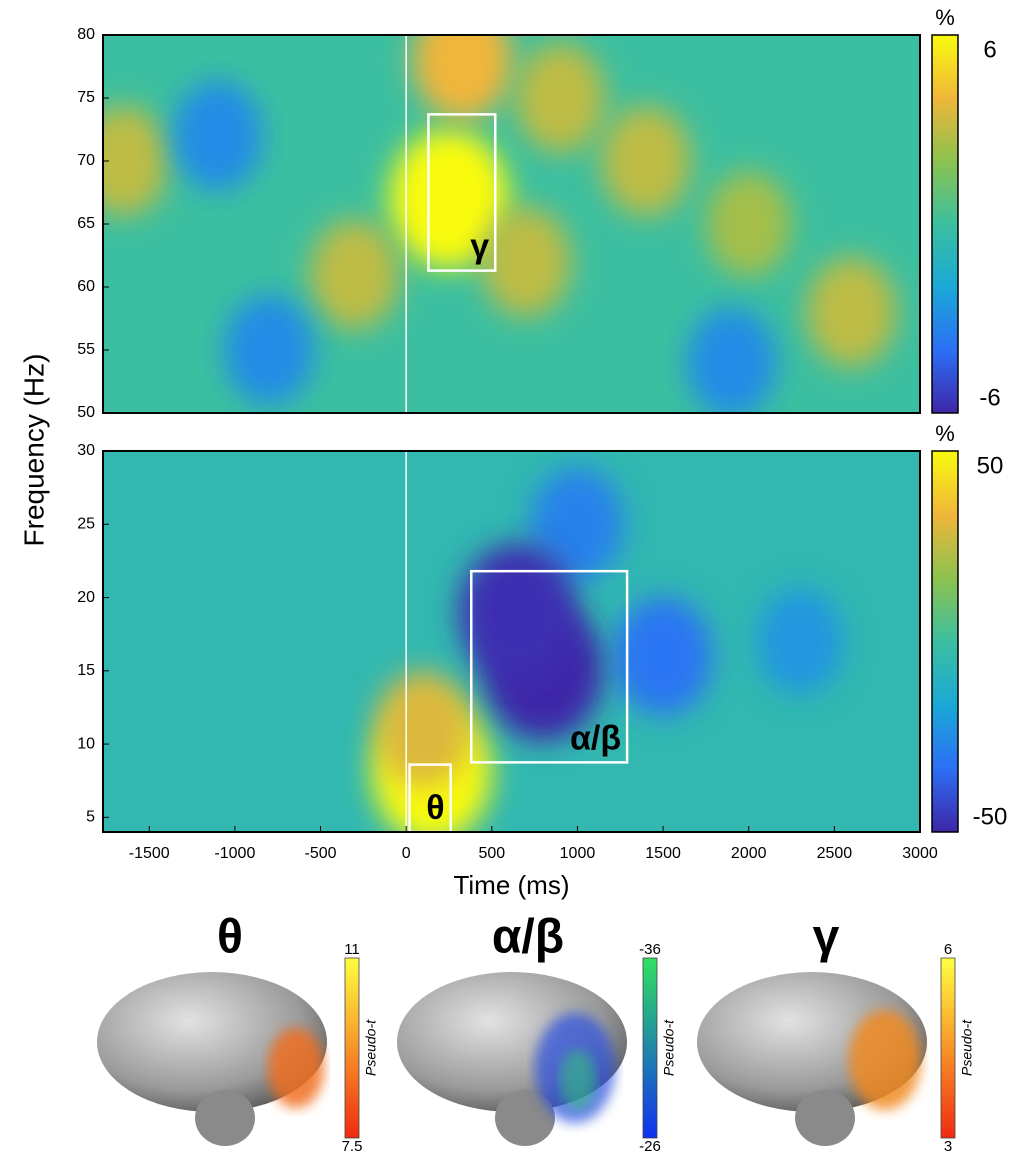 This screenshot has width=1018, height=1159. Describe the element at coordinates (86, 743) in the screenshot. I see `y-tick-label: 10` at that location.